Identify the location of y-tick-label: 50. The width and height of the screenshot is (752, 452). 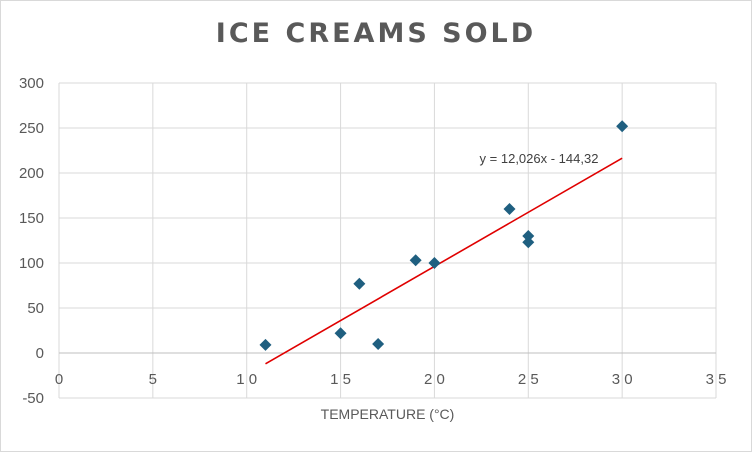
(35, 308).